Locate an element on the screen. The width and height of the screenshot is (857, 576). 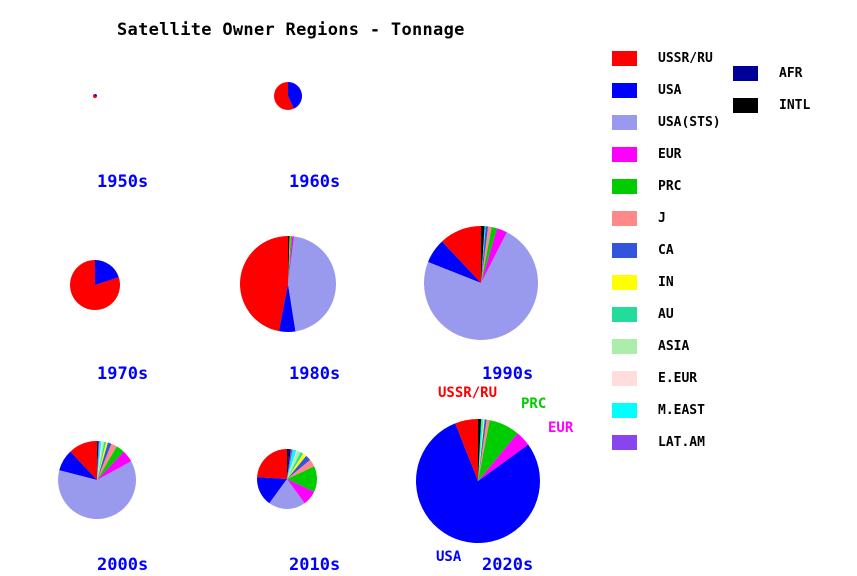
pie-slice-2000s-j is located at coordinates (107, 461).